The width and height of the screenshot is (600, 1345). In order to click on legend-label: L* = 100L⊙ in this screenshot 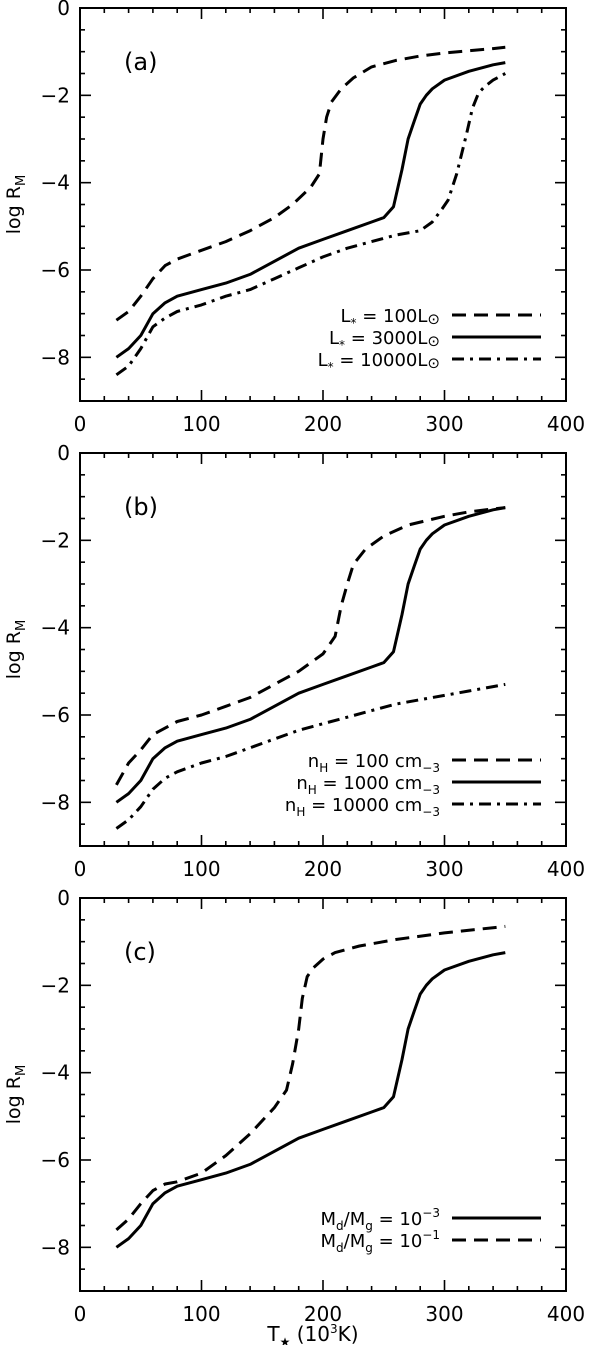, I will do `click(390, 318)`.